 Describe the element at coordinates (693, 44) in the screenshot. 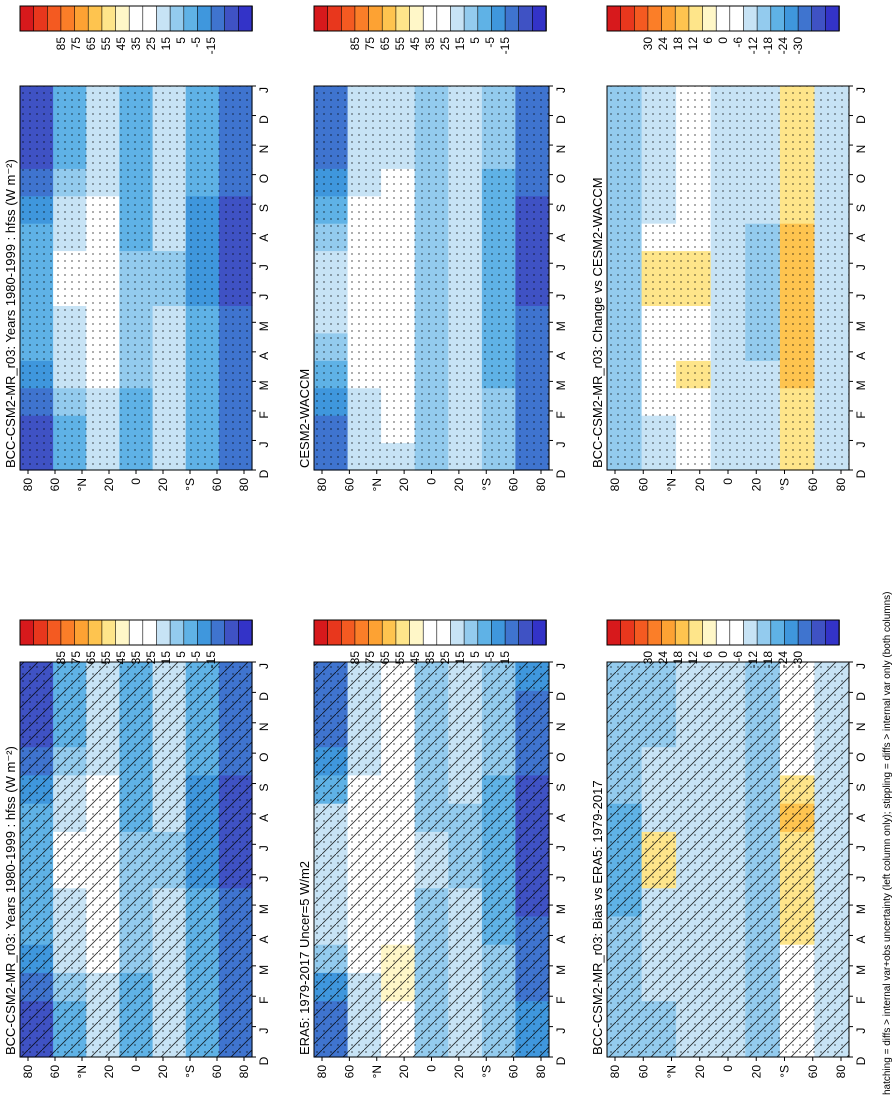

I see `colorbar-label: 12` at that location.